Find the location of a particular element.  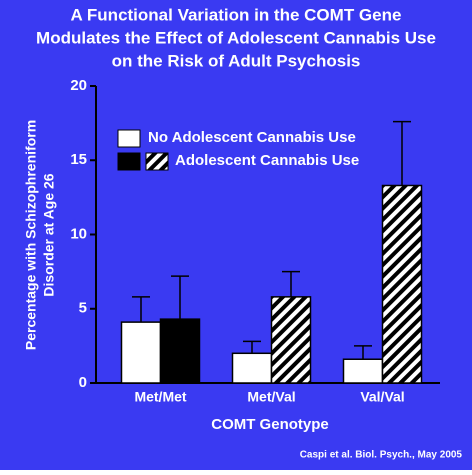

x-tick-label: Val/Val is located at coordinates (382, 397).